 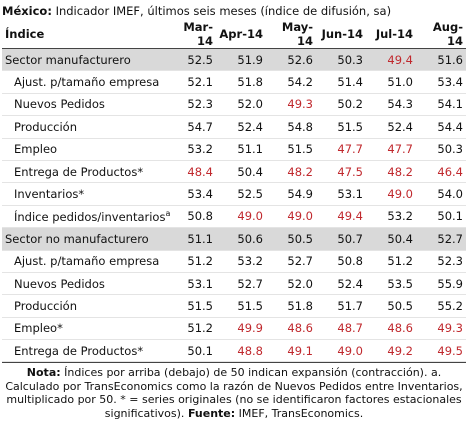 I want to click on value-cell: 53.1, so click(x=341, y=194).